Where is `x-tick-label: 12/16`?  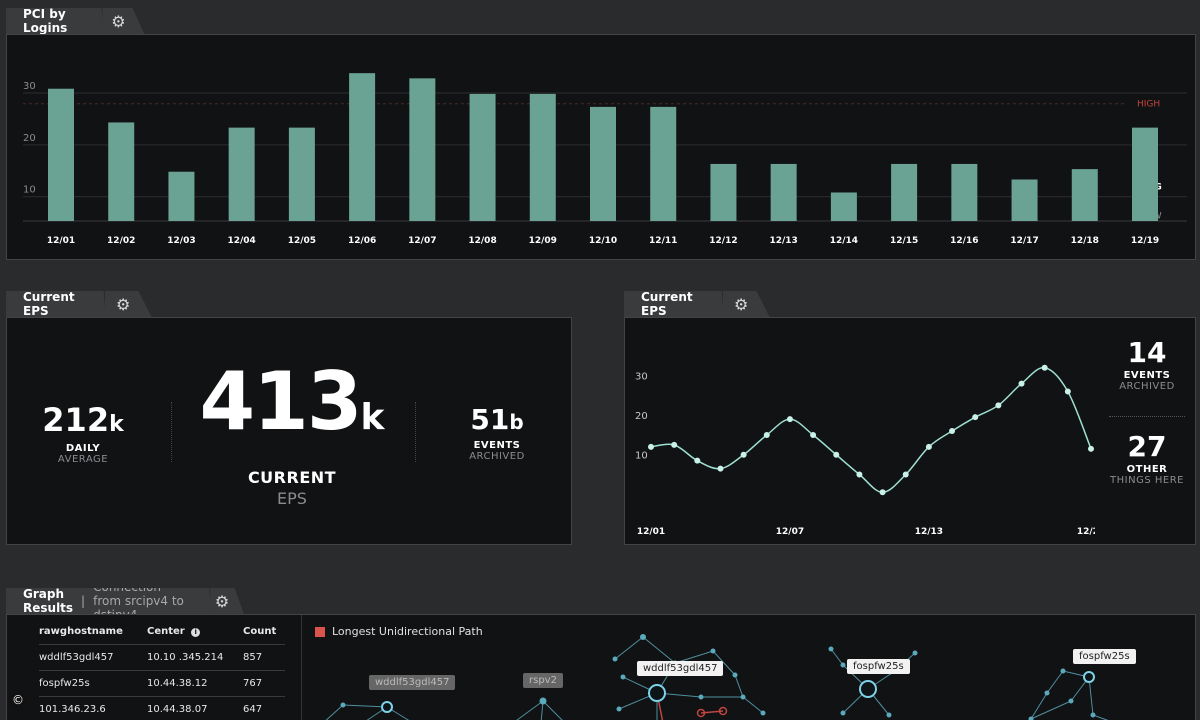 x-tick-label: 12/16 is located at coordinates (964, 241).